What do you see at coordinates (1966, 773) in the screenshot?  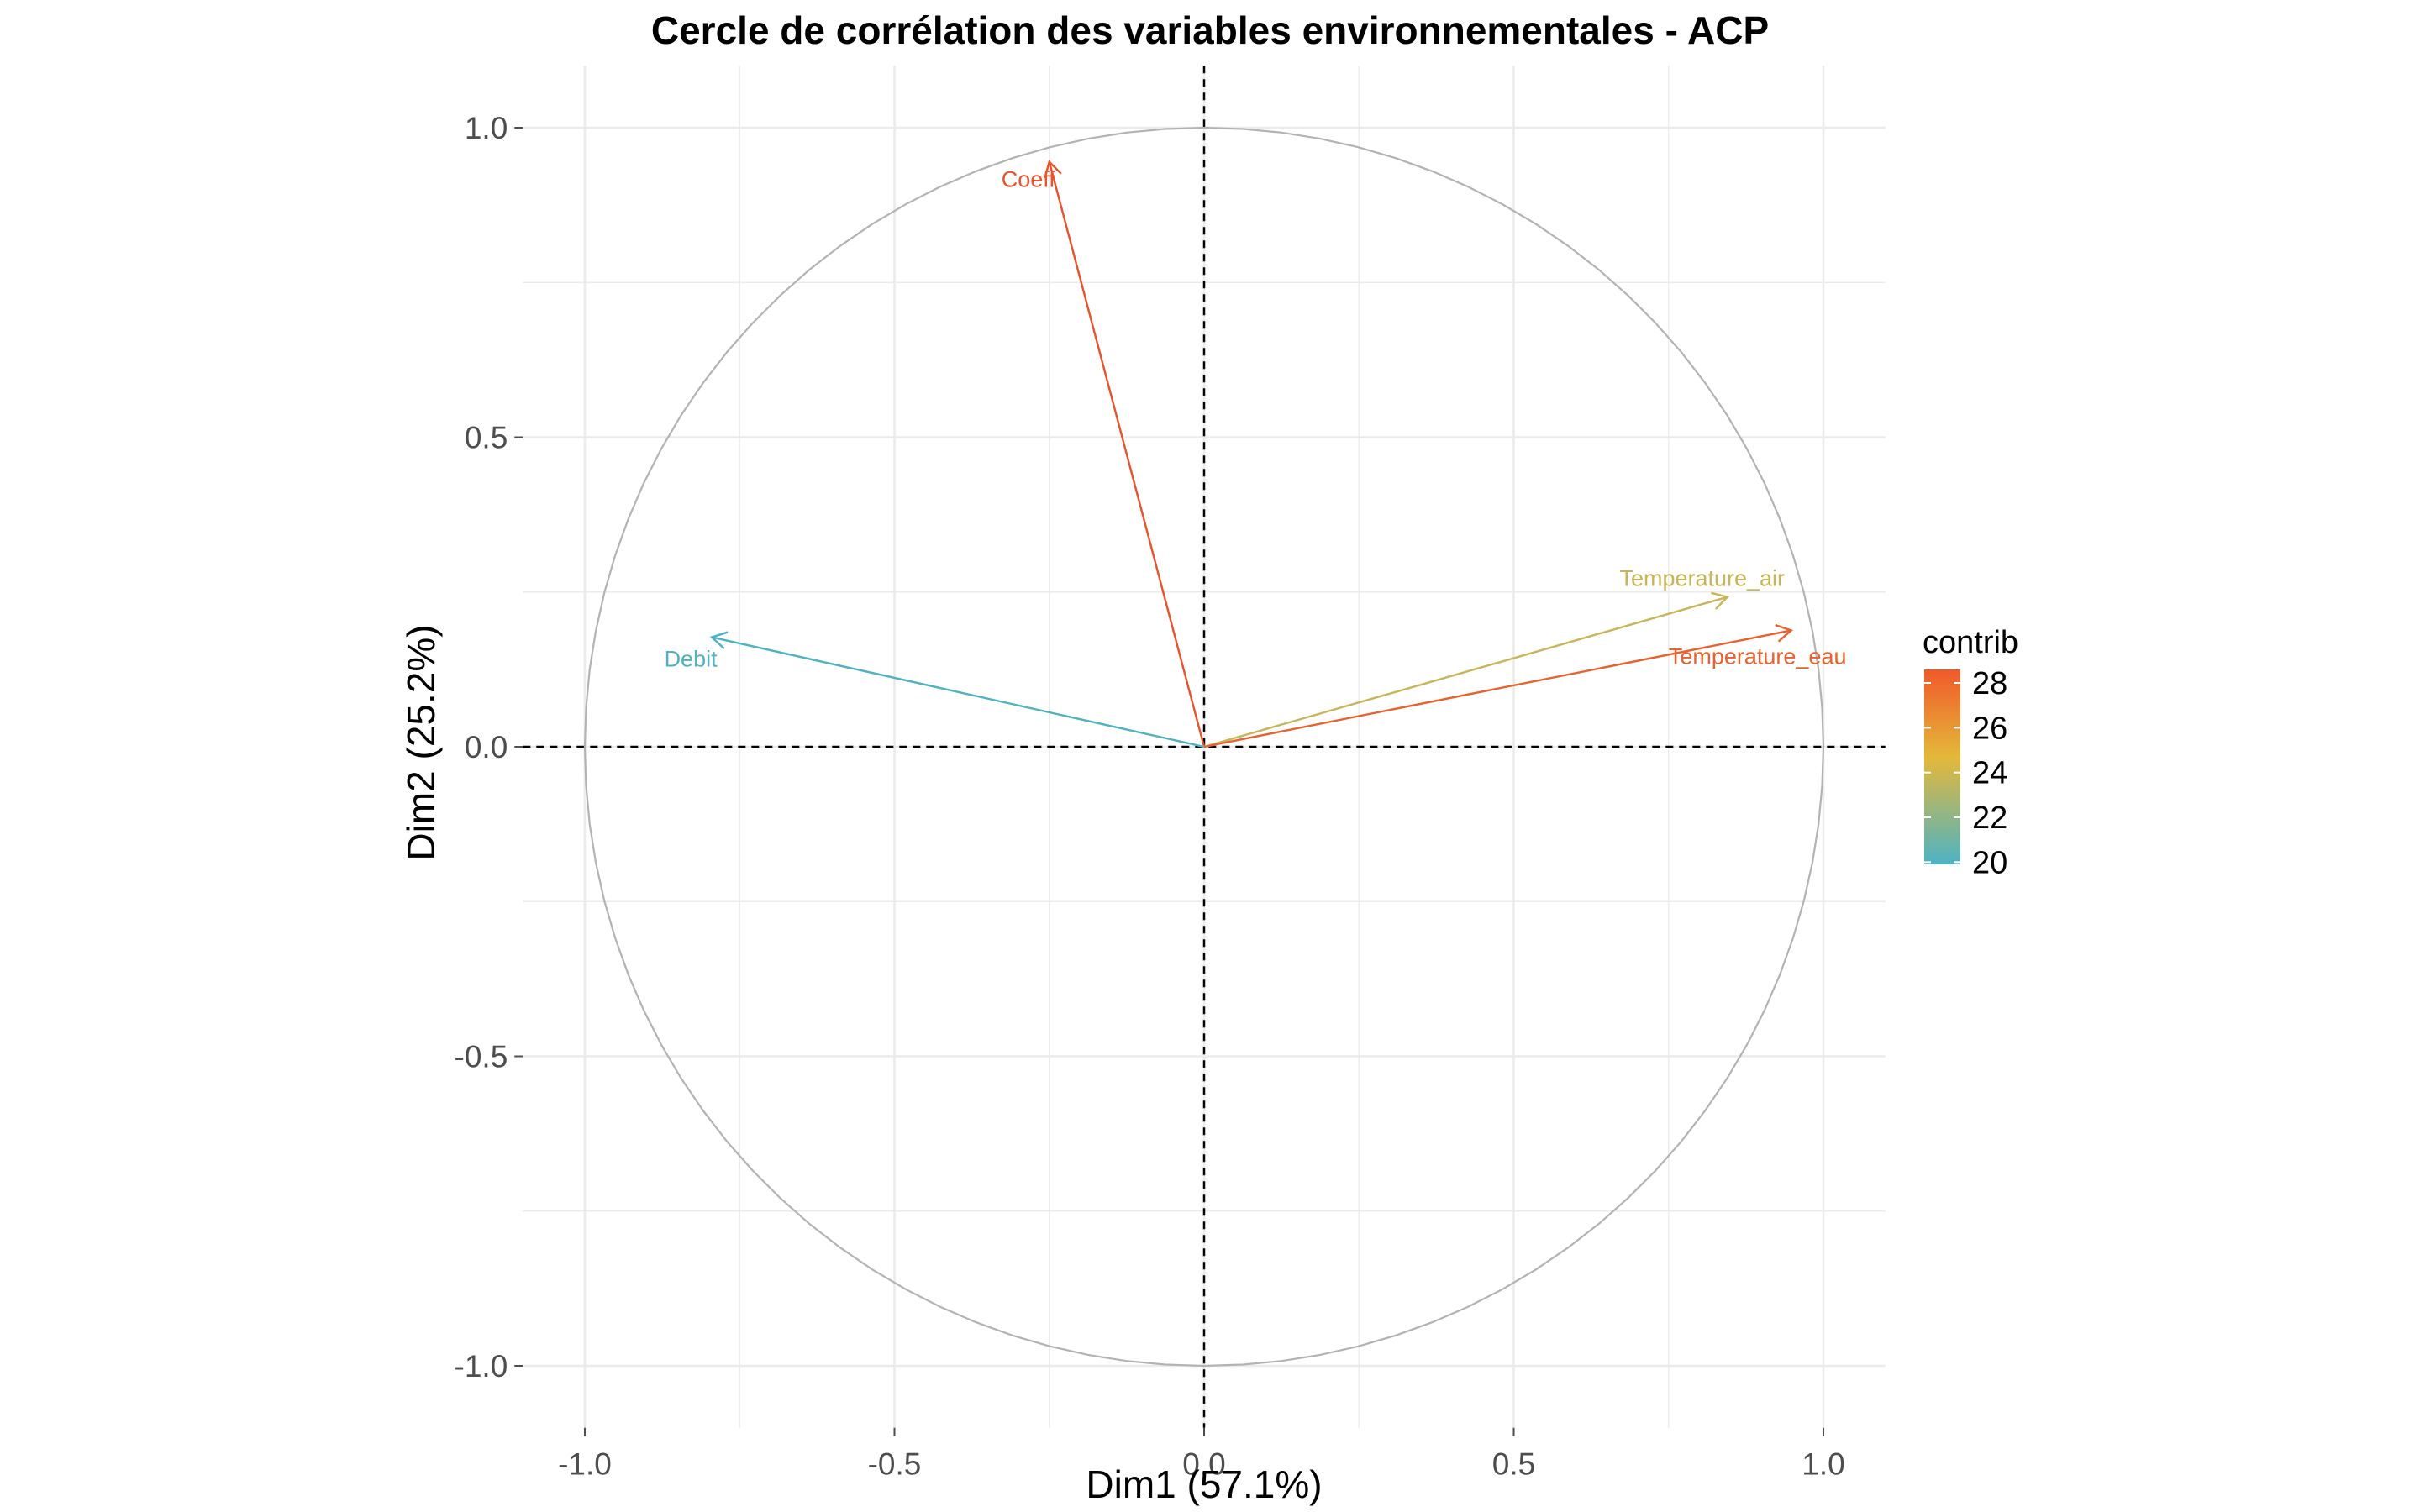 I see `legend-ticks: 20 22 24 26 28` at bounding box center [1966, 773].